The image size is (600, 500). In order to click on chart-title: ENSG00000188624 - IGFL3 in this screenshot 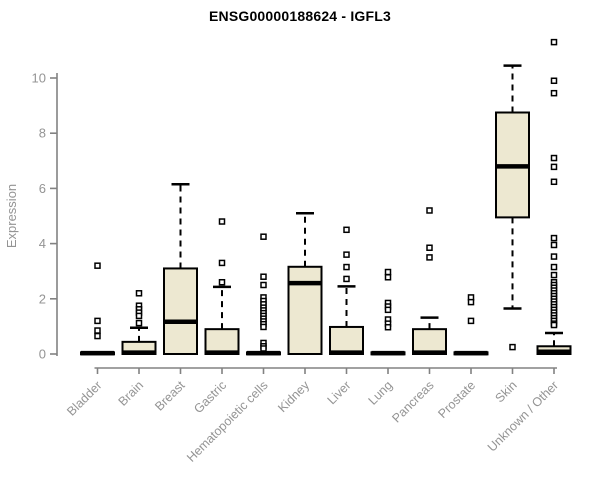, I will do `click(300, 16)`.